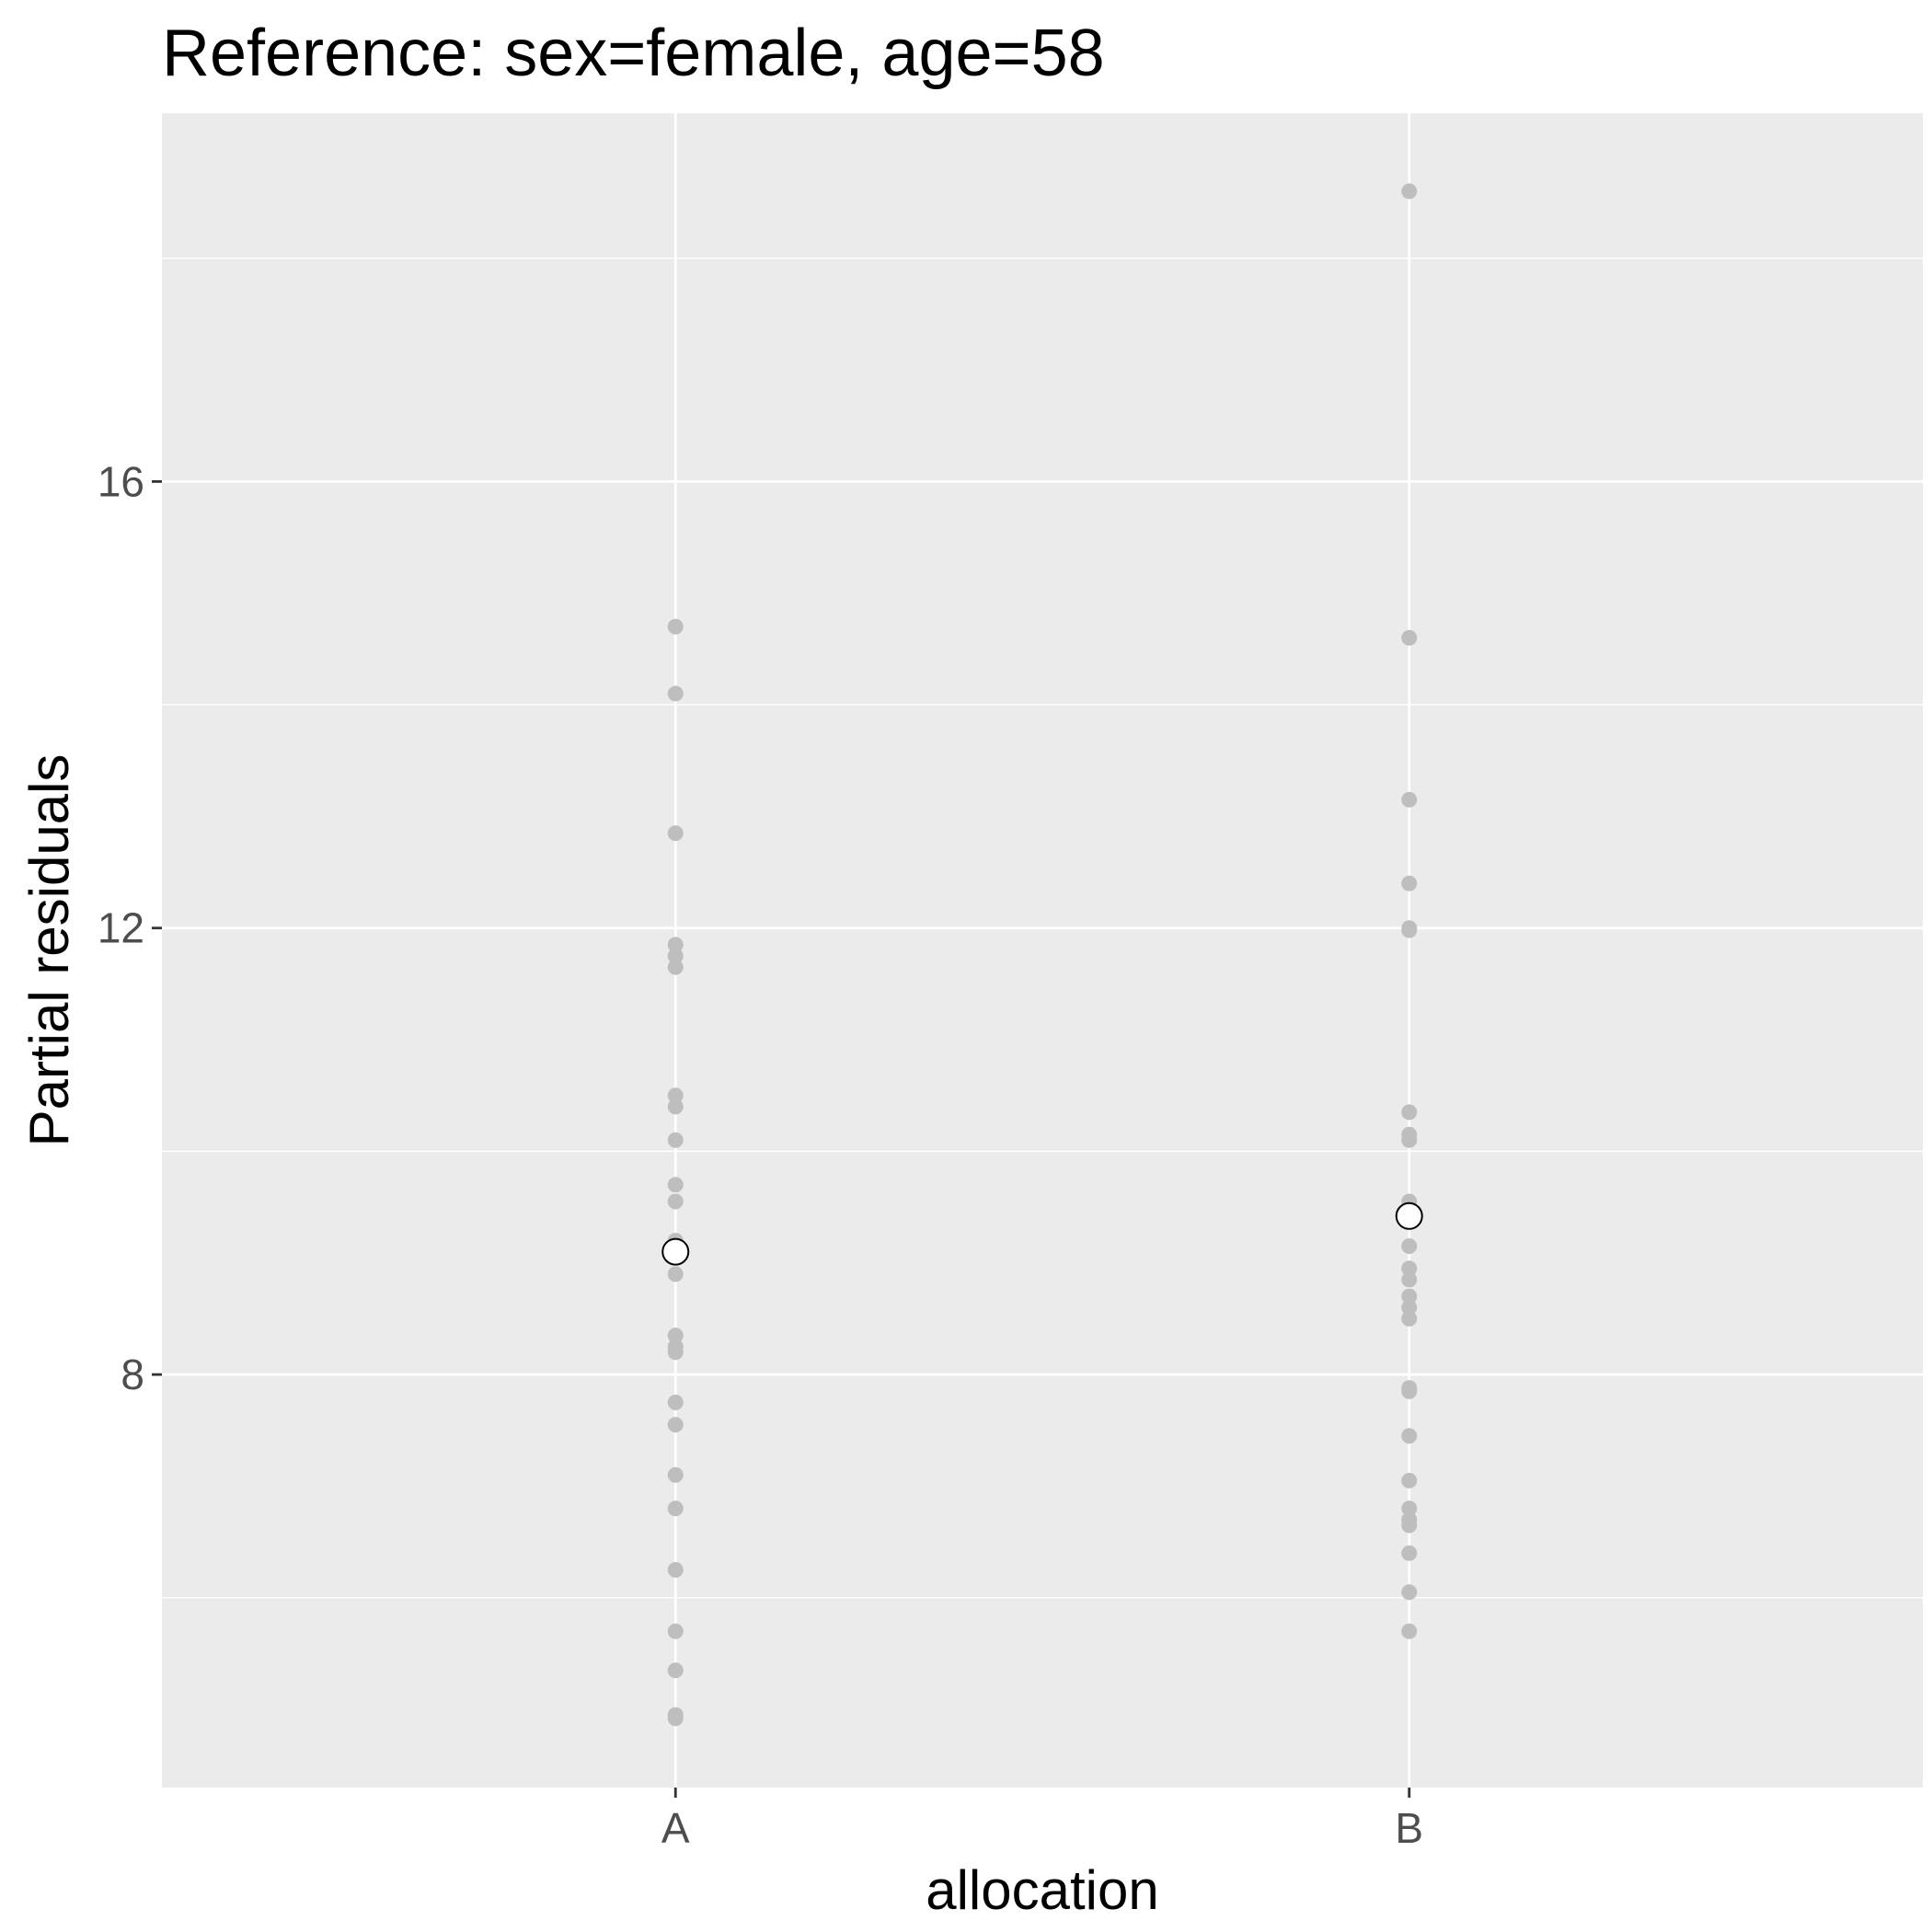 This screenshot has width=1932, height=1932. What do you see at coordinates (1409, 1216) in the screenshot?
I see `estimate-point-b` at bounding box center [1409, 1216].